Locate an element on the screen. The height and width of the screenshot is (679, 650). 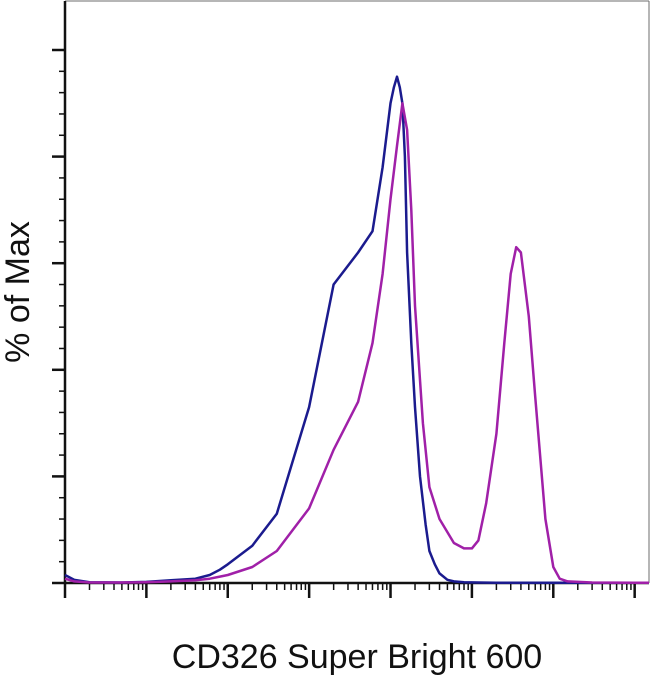
y-axis-label: % of Max is located at coordinates (18, 292).